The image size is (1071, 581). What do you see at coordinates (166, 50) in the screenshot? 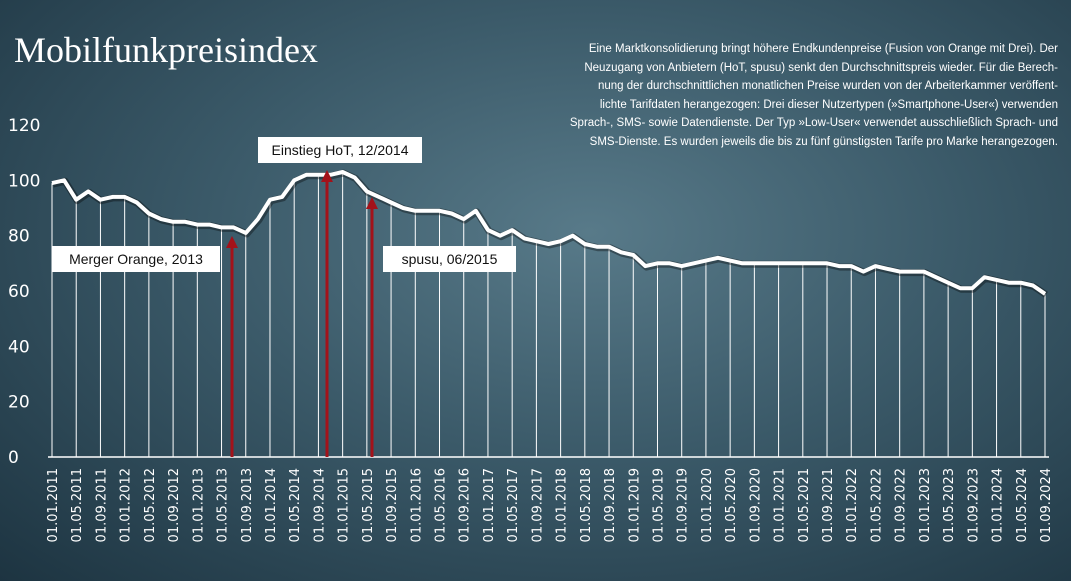
I see `chart-title: Mobilfunkpreisindex` at bounding box center [166, 50].